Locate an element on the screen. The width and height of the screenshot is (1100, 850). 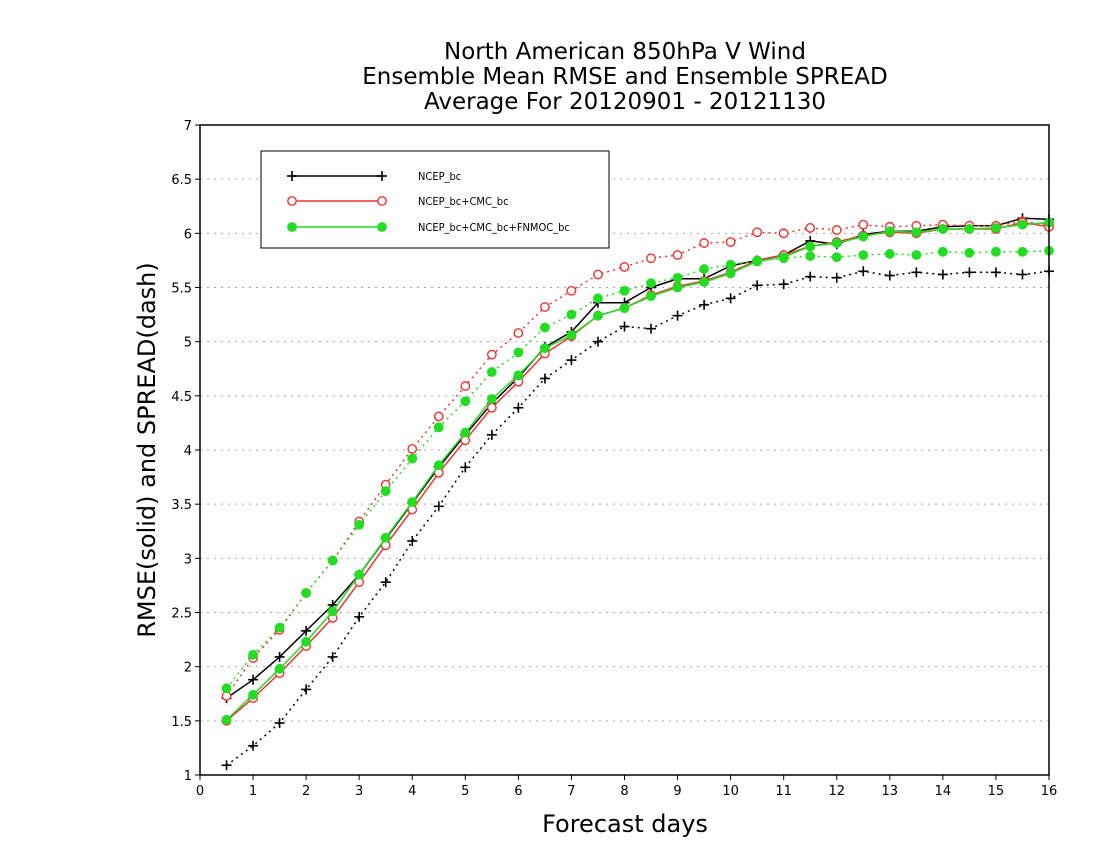
x-tick-label: 10 is located at coordinates (730, 791).